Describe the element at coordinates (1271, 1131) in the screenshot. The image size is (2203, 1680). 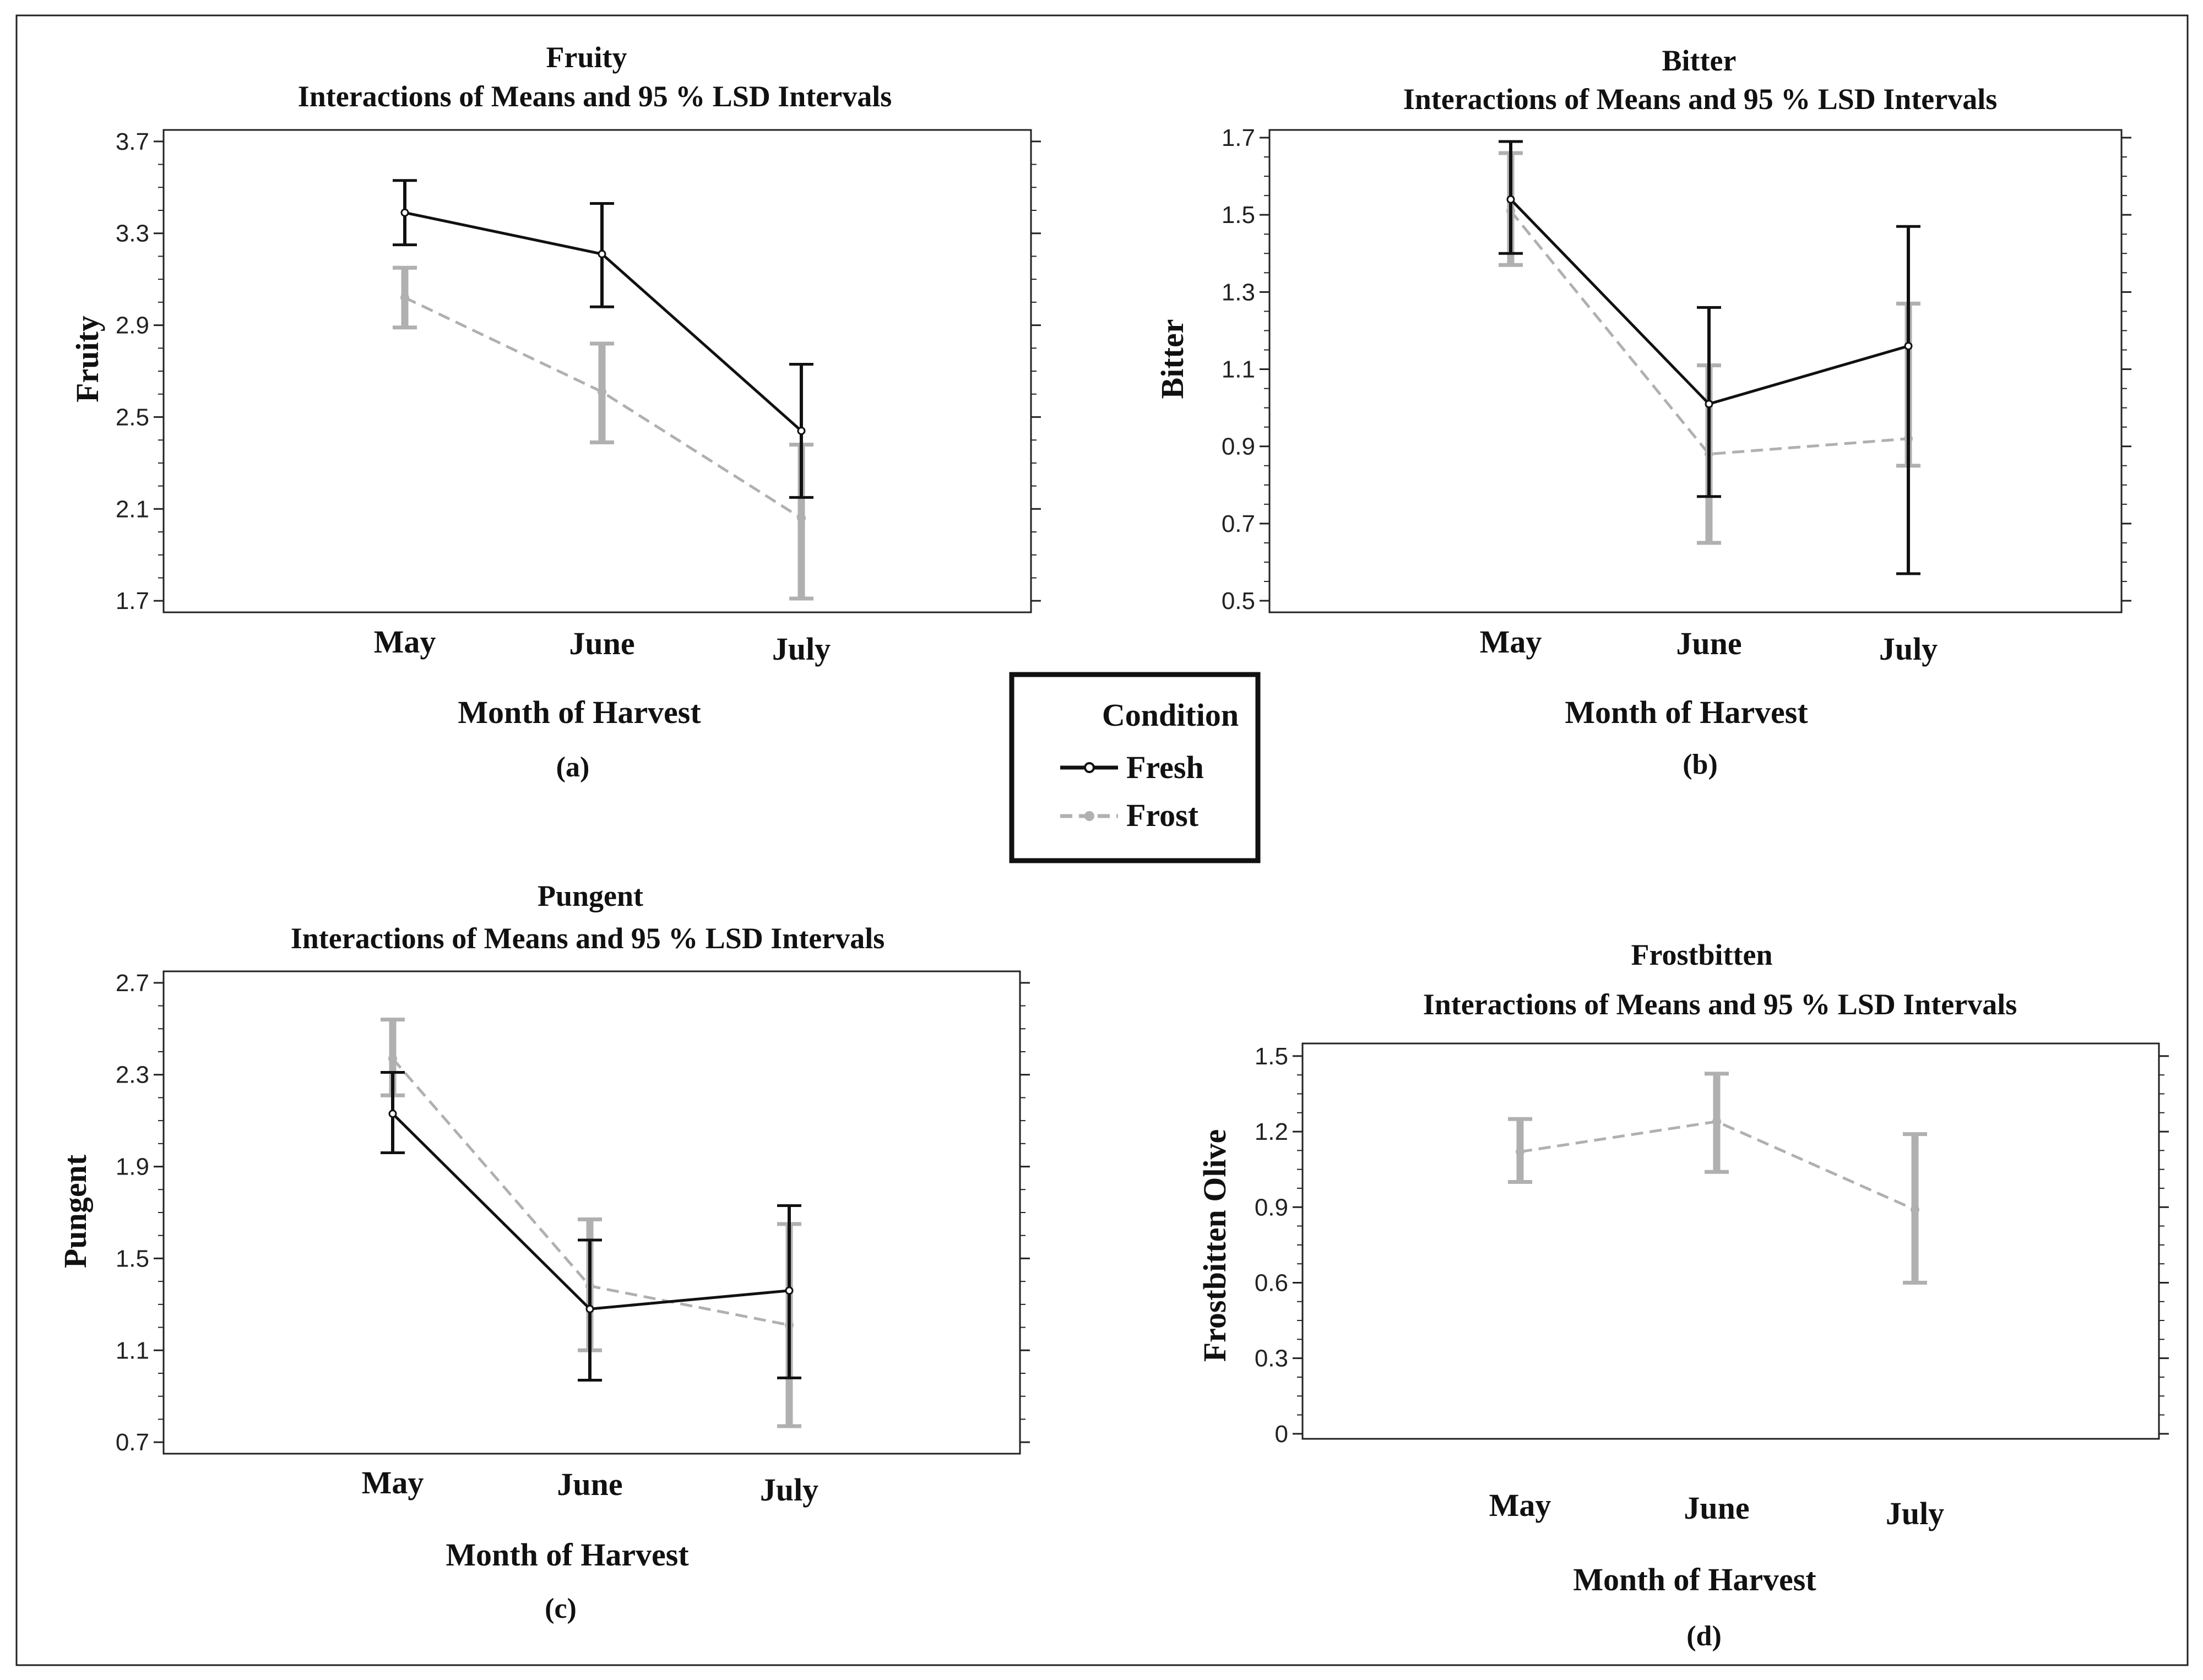
I see `panel-d-ytick-label: 1.2` at that location.